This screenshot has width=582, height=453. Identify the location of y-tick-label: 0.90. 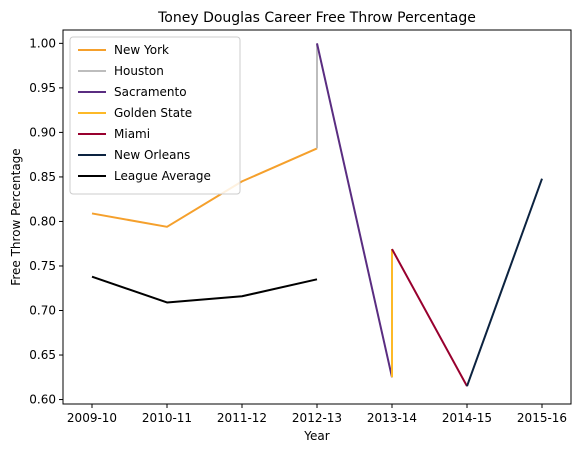
(42, 132).